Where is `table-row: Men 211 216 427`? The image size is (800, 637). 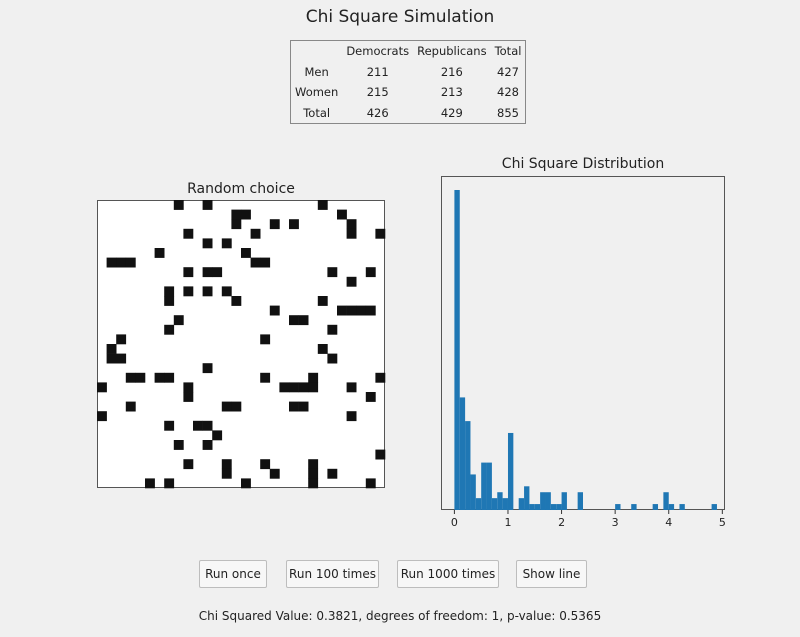
table-row: Men 211 216 427 is located at coordinates (408, 72).